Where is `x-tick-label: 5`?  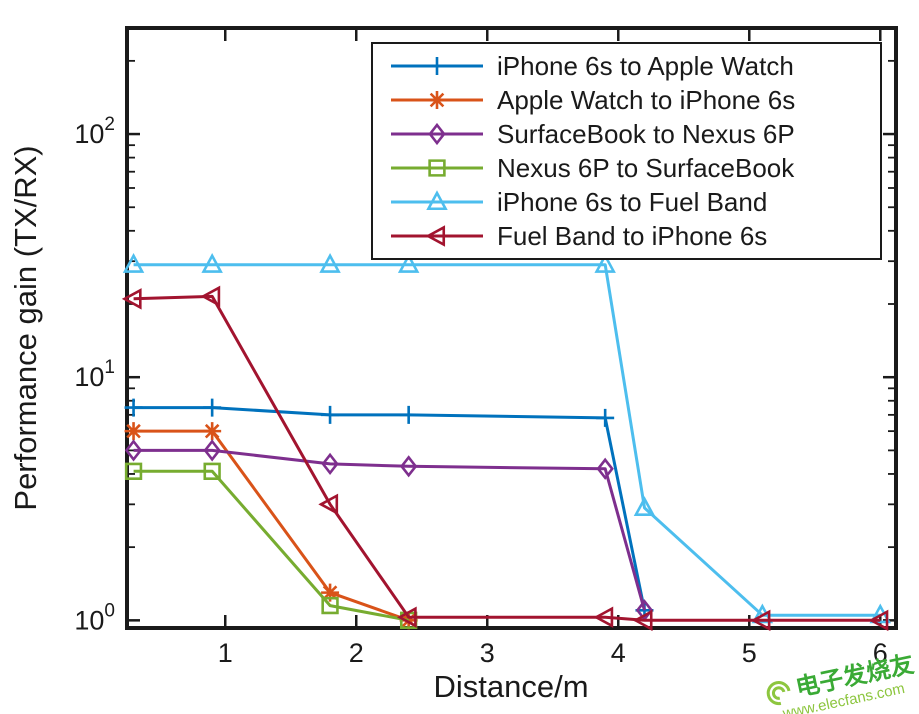
x-tick-label: 5 is located at coordinates (749, 653).